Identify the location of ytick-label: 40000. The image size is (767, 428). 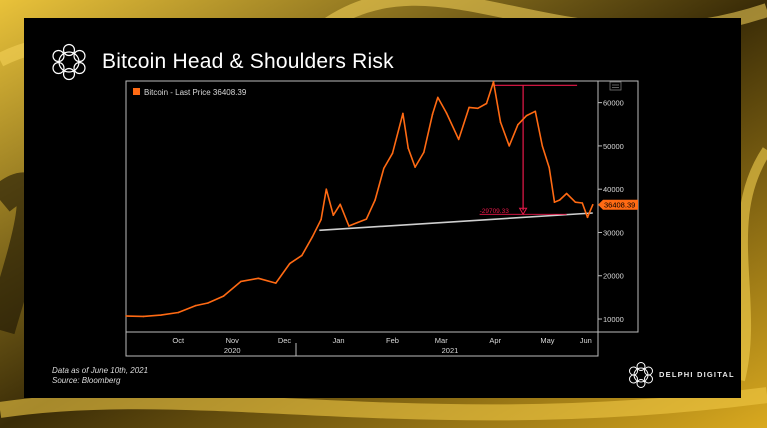
(613, 189).